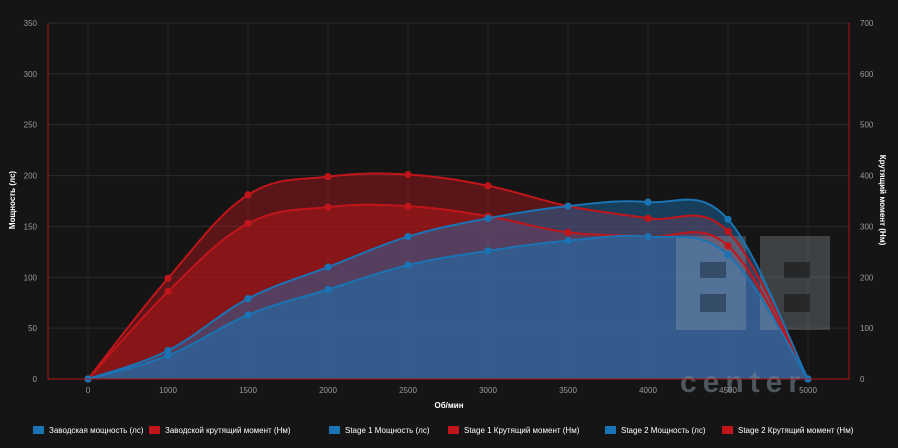  Describe the element at coordinates (228, 430) in the screenshot. I see `legend-label: Заводской крутящий момент (Нм)` at that location.